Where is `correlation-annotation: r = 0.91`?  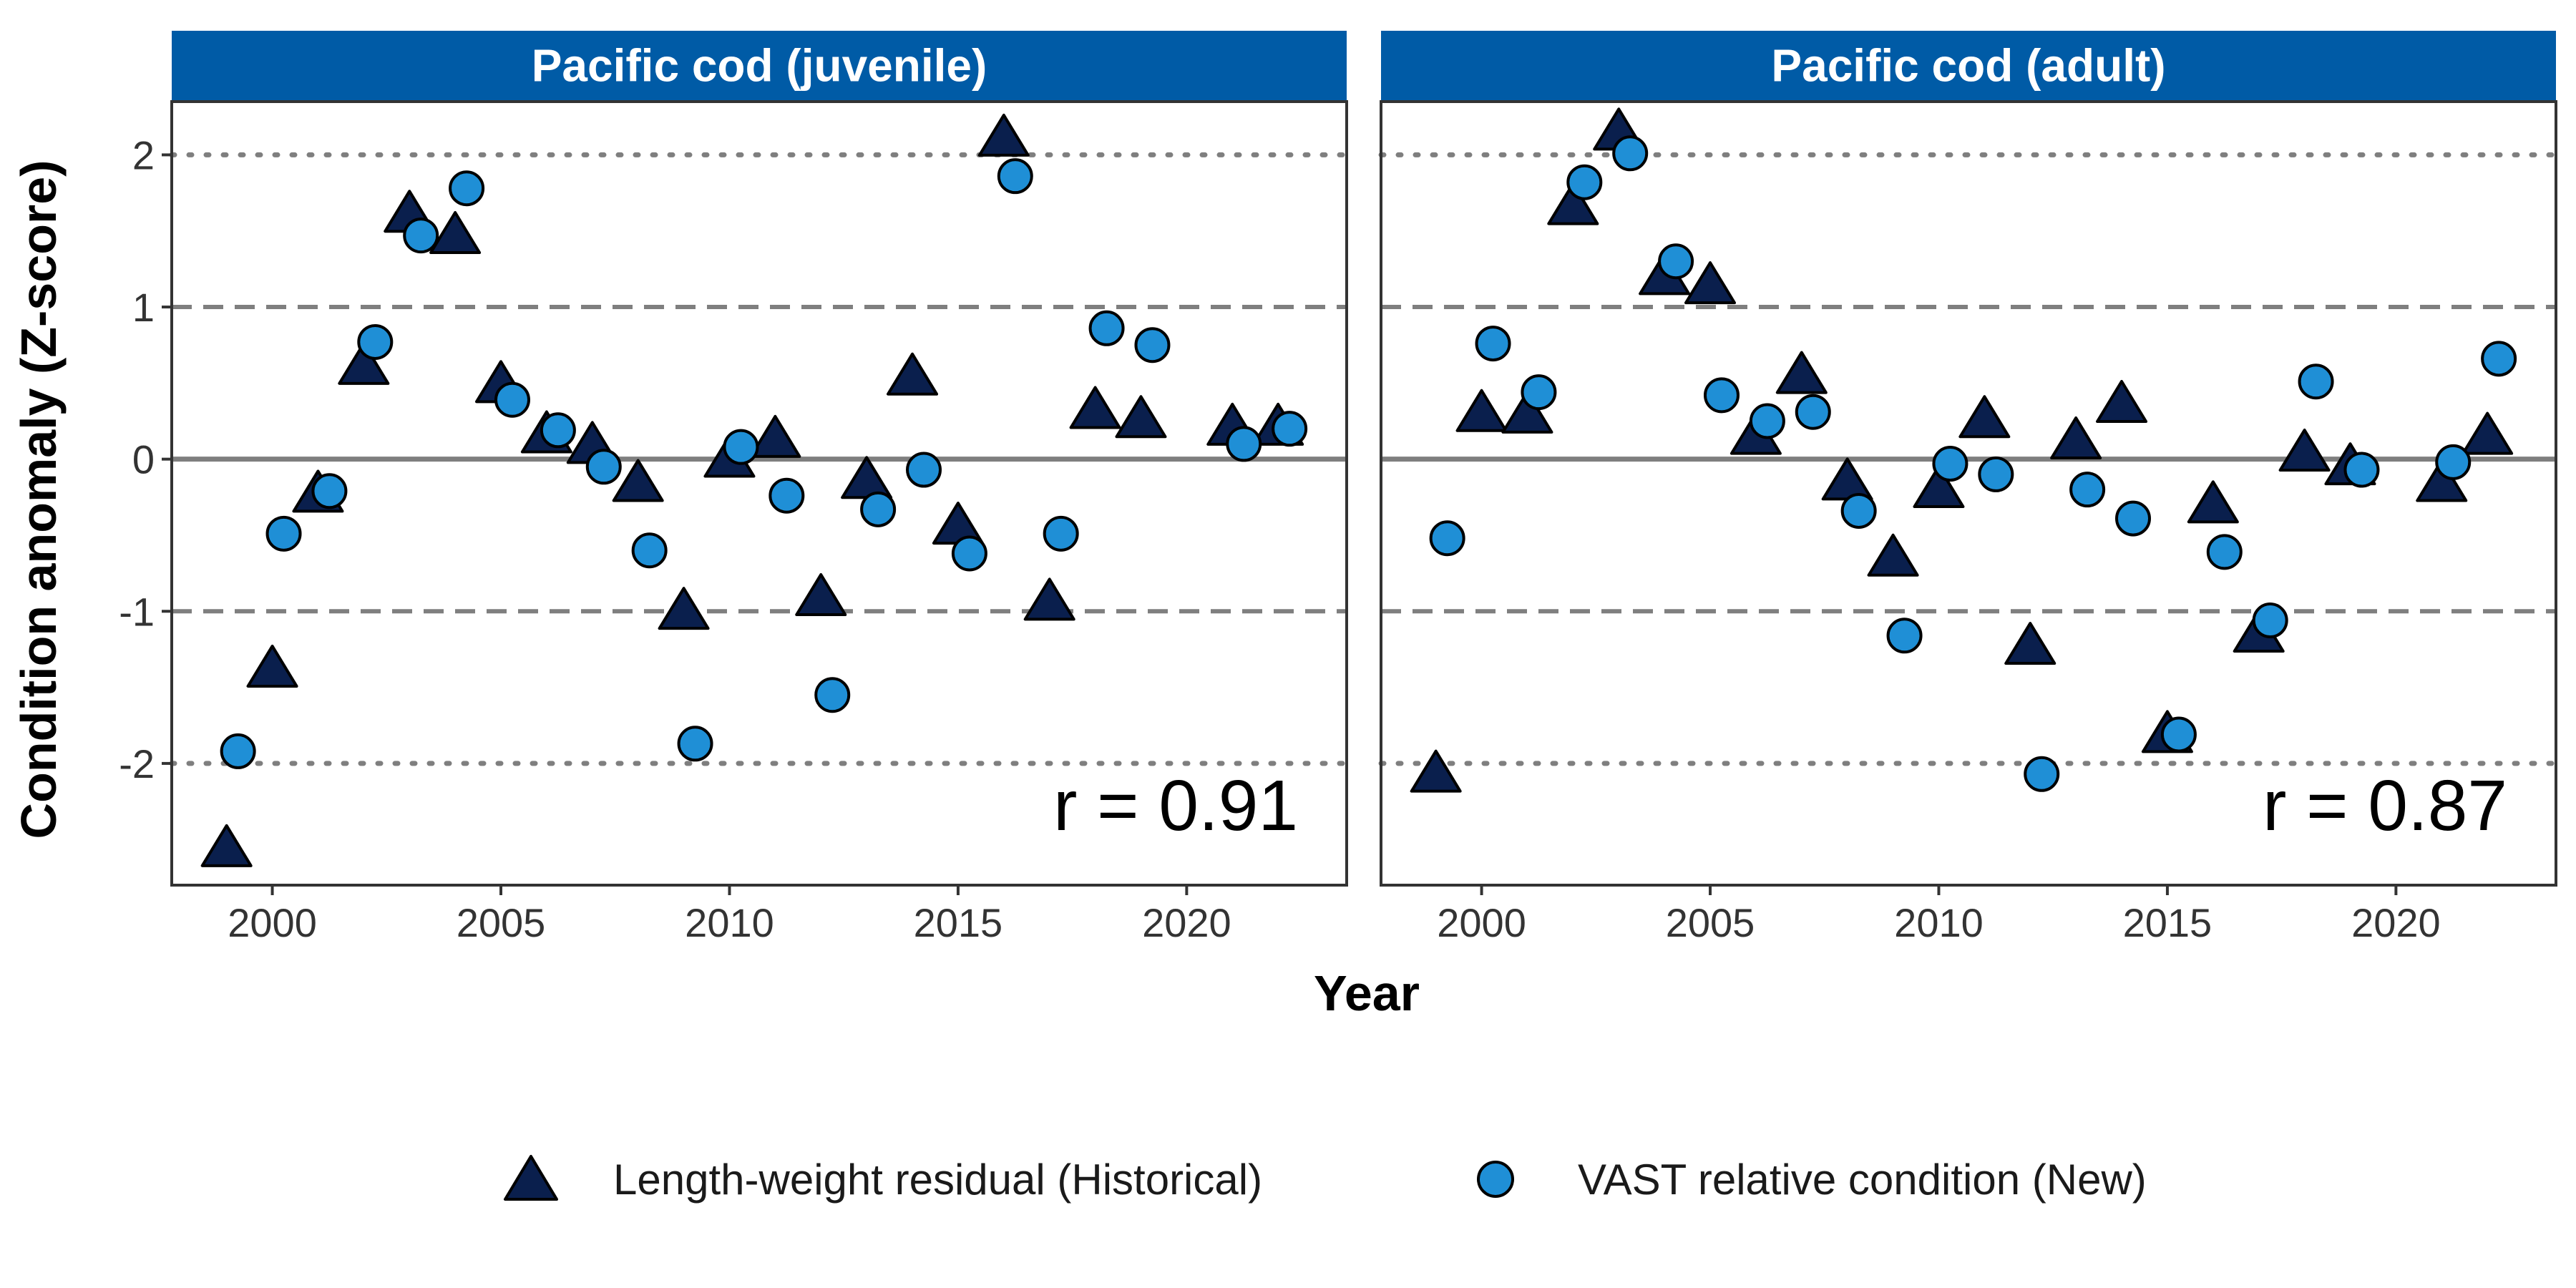 correlation-annotation: r = 0.91 is located at coordinates (1175, 806).